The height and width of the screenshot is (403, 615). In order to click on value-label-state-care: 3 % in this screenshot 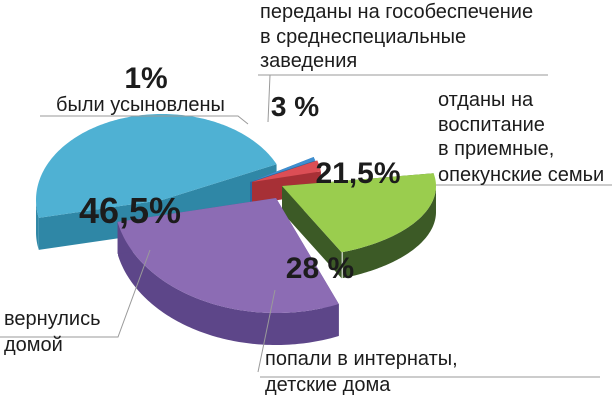, I will do `click(295, 106)`.